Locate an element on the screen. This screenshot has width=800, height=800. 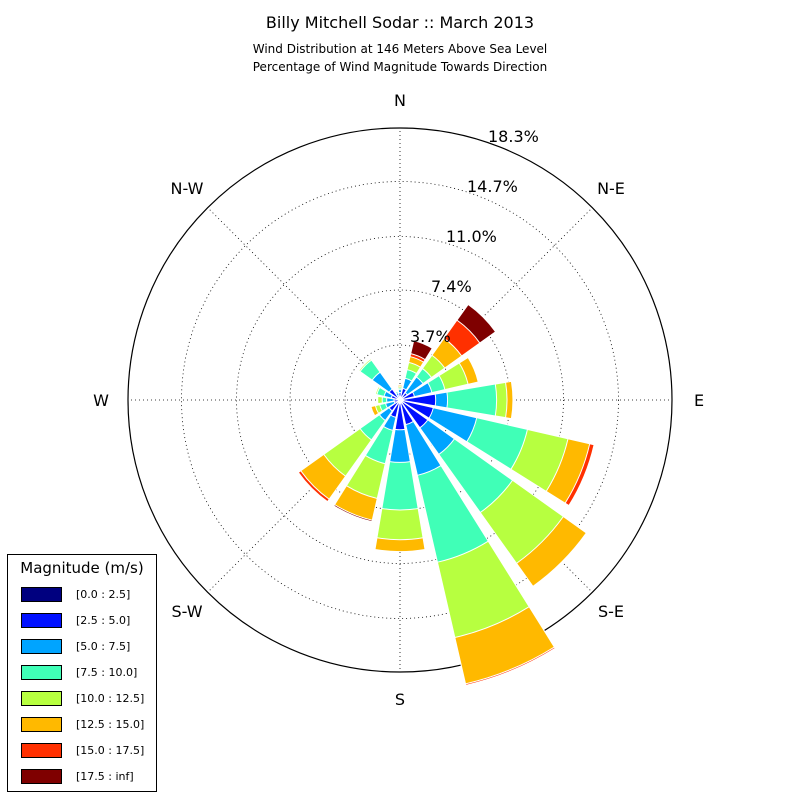
legend-label: [12.5 : 15.0] is located at coordinates (110, 724).